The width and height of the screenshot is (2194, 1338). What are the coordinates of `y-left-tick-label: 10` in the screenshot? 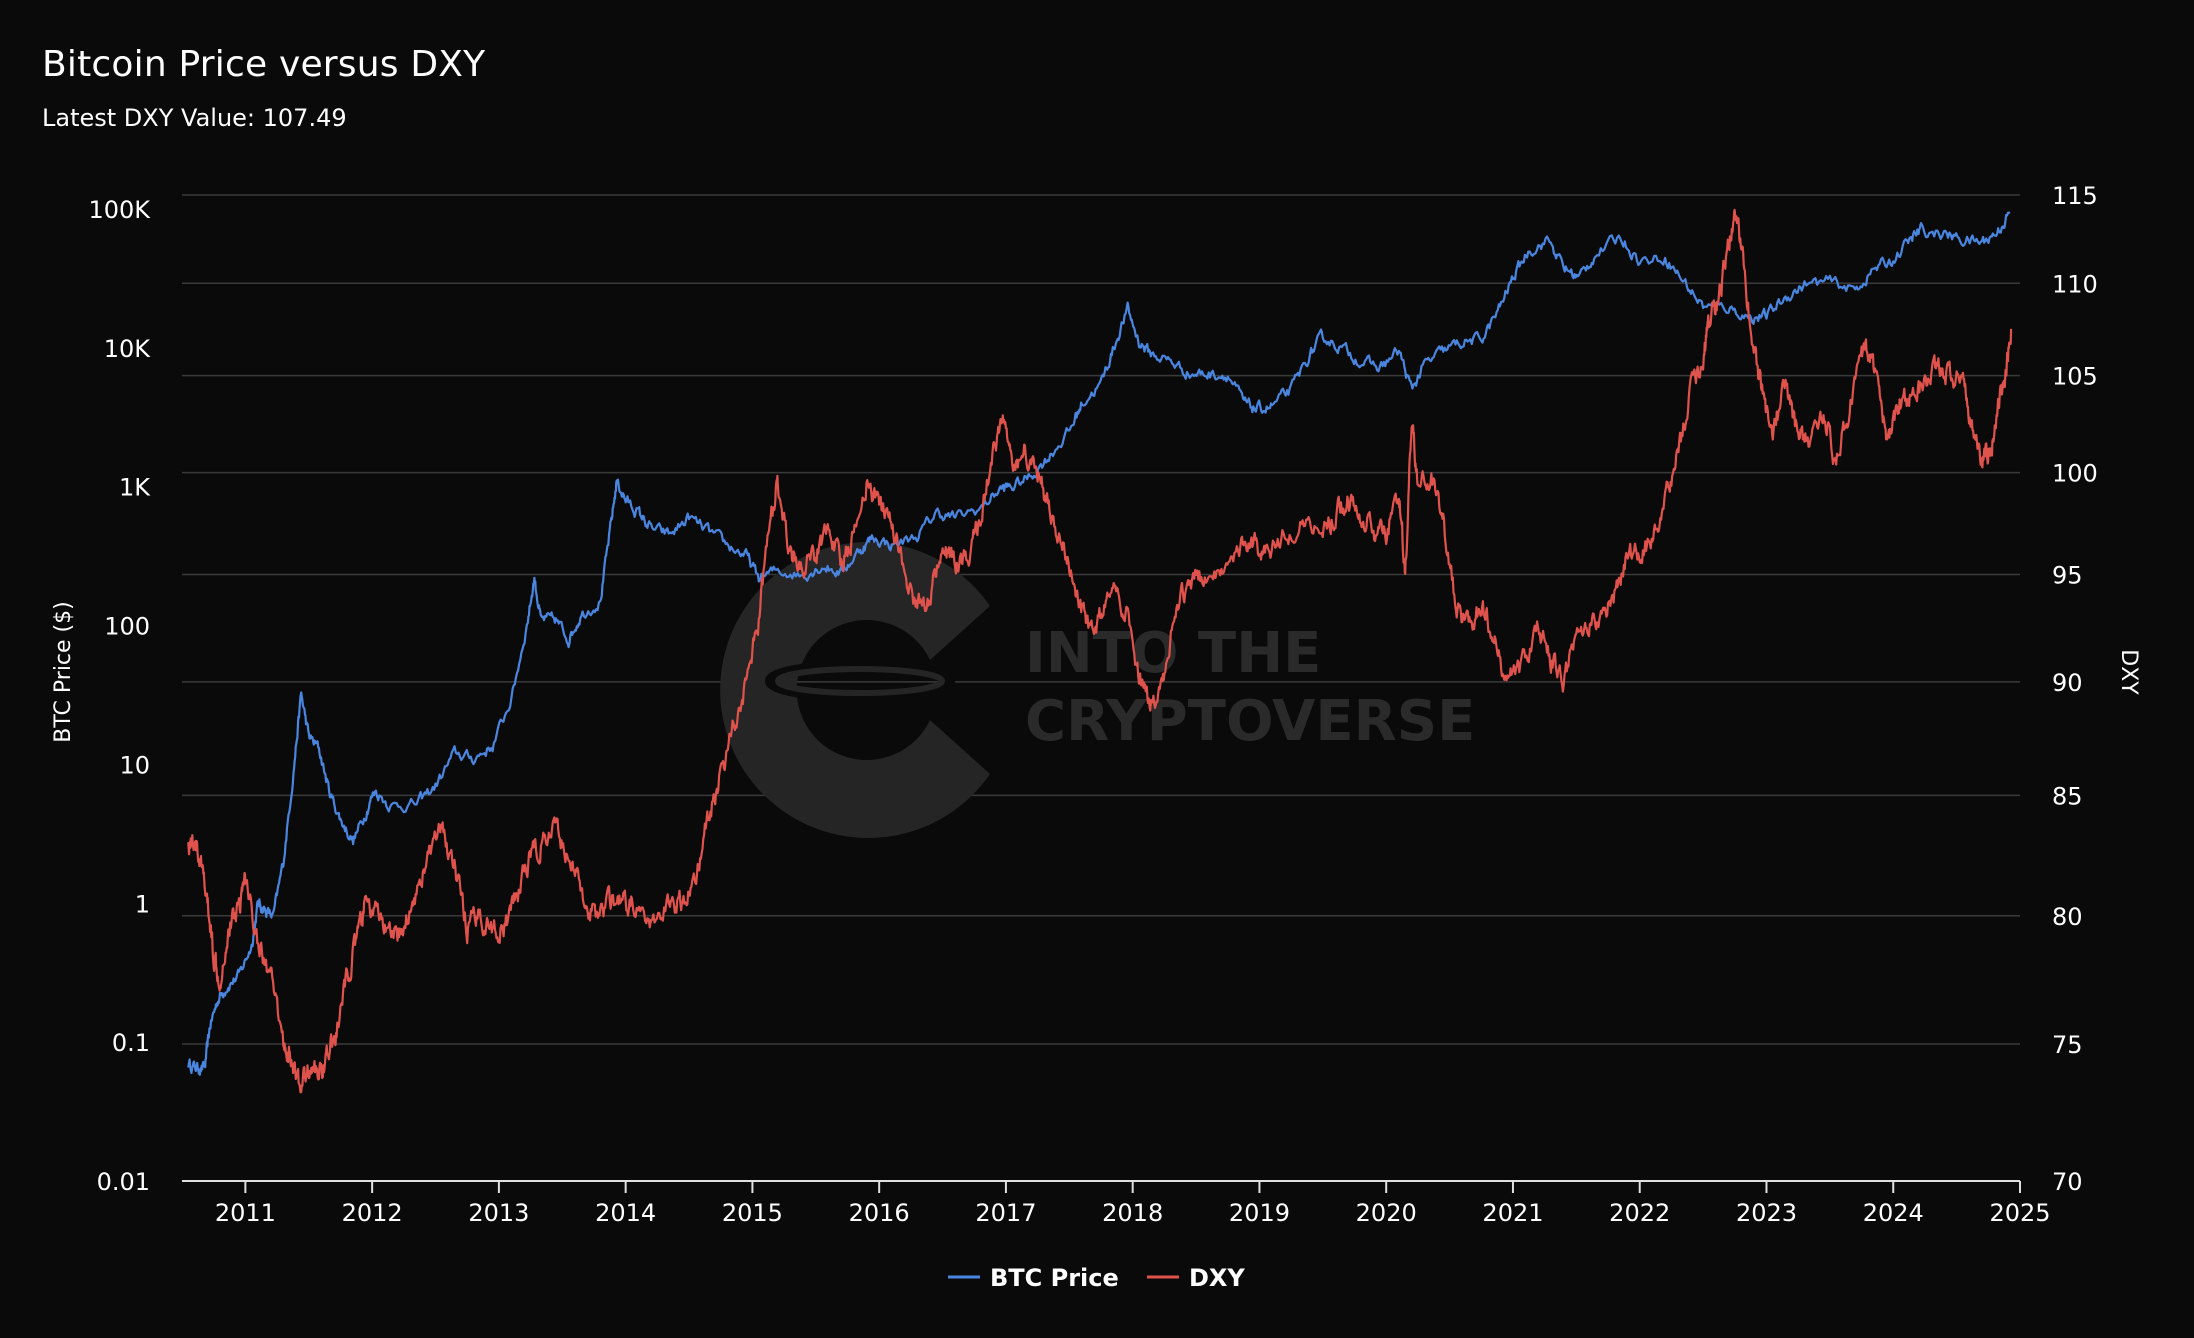 It's located at (134, 765).